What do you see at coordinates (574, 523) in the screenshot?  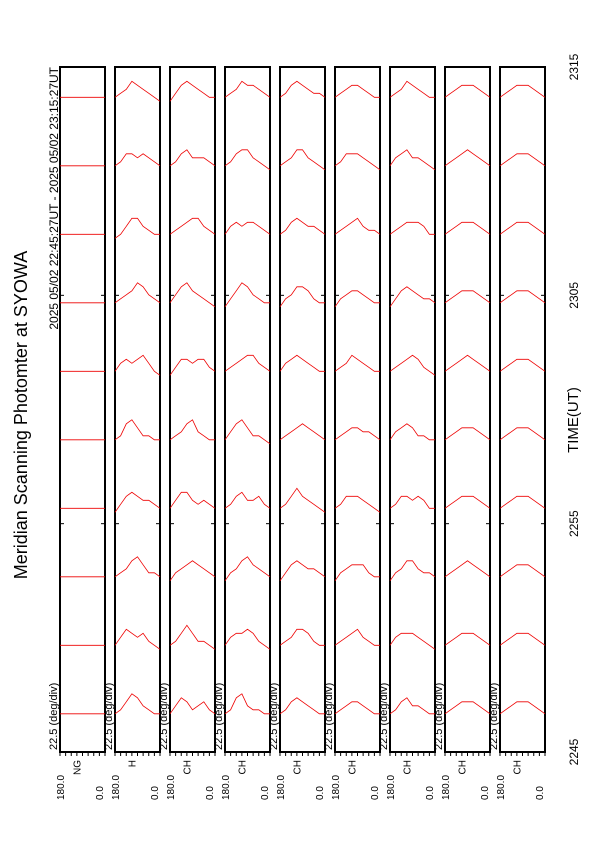 I see `time-tick-label: 2255` at bounding box center [574, 523].